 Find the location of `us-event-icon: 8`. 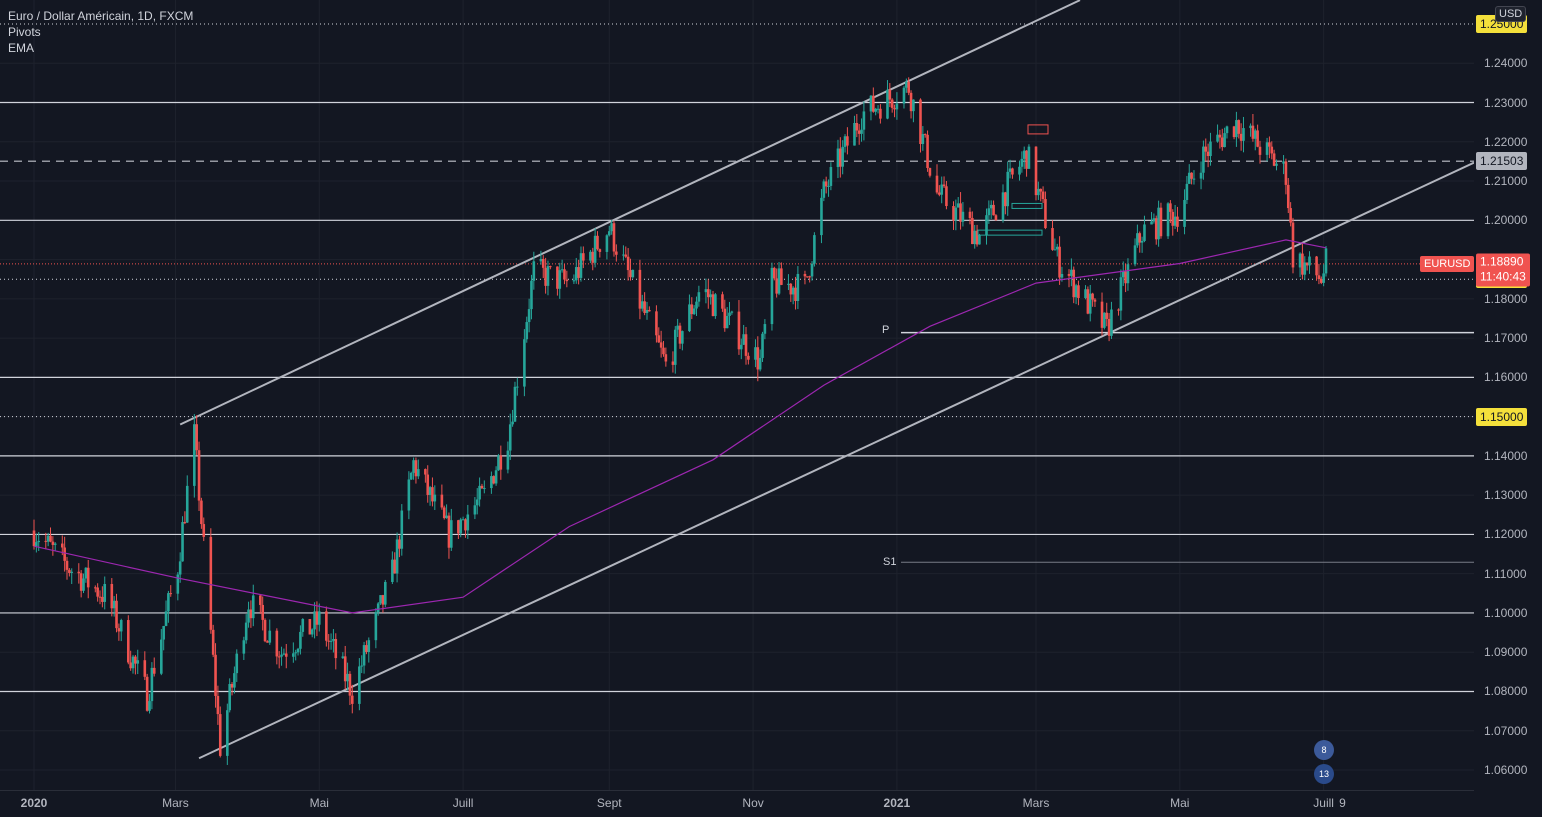

us-event-icon: 8 is located at coordinates (1324, 750).